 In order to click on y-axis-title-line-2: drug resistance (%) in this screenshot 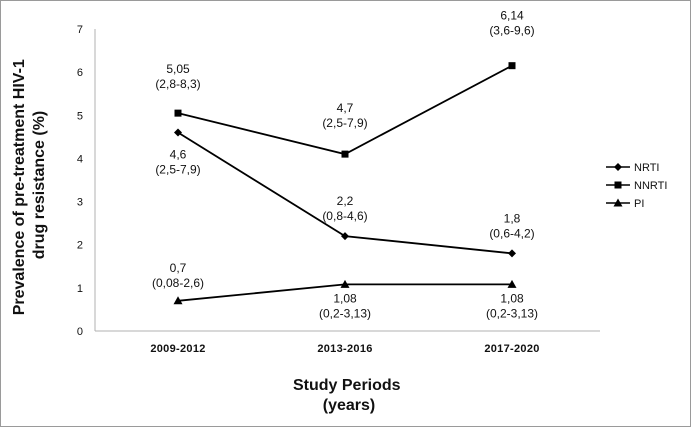, I will do `click(39, 185)`.